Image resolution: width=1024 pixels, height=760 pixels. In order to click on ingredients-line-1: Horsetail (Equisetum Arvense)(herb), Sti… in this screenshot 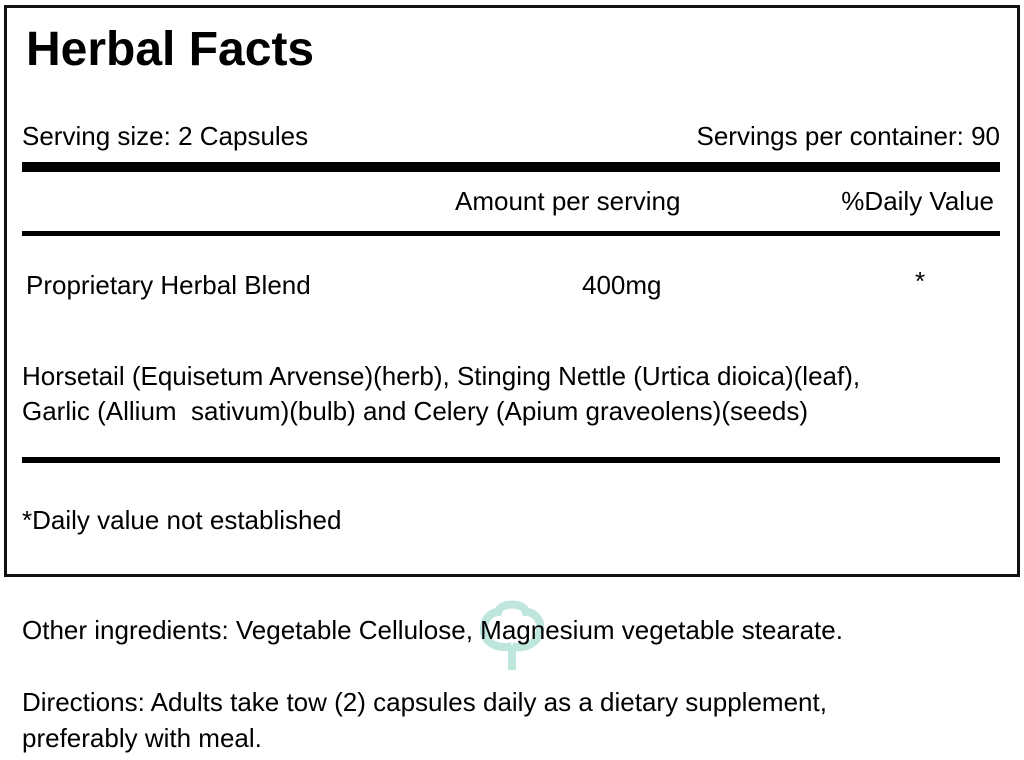, I will do `click(441, 376)`.